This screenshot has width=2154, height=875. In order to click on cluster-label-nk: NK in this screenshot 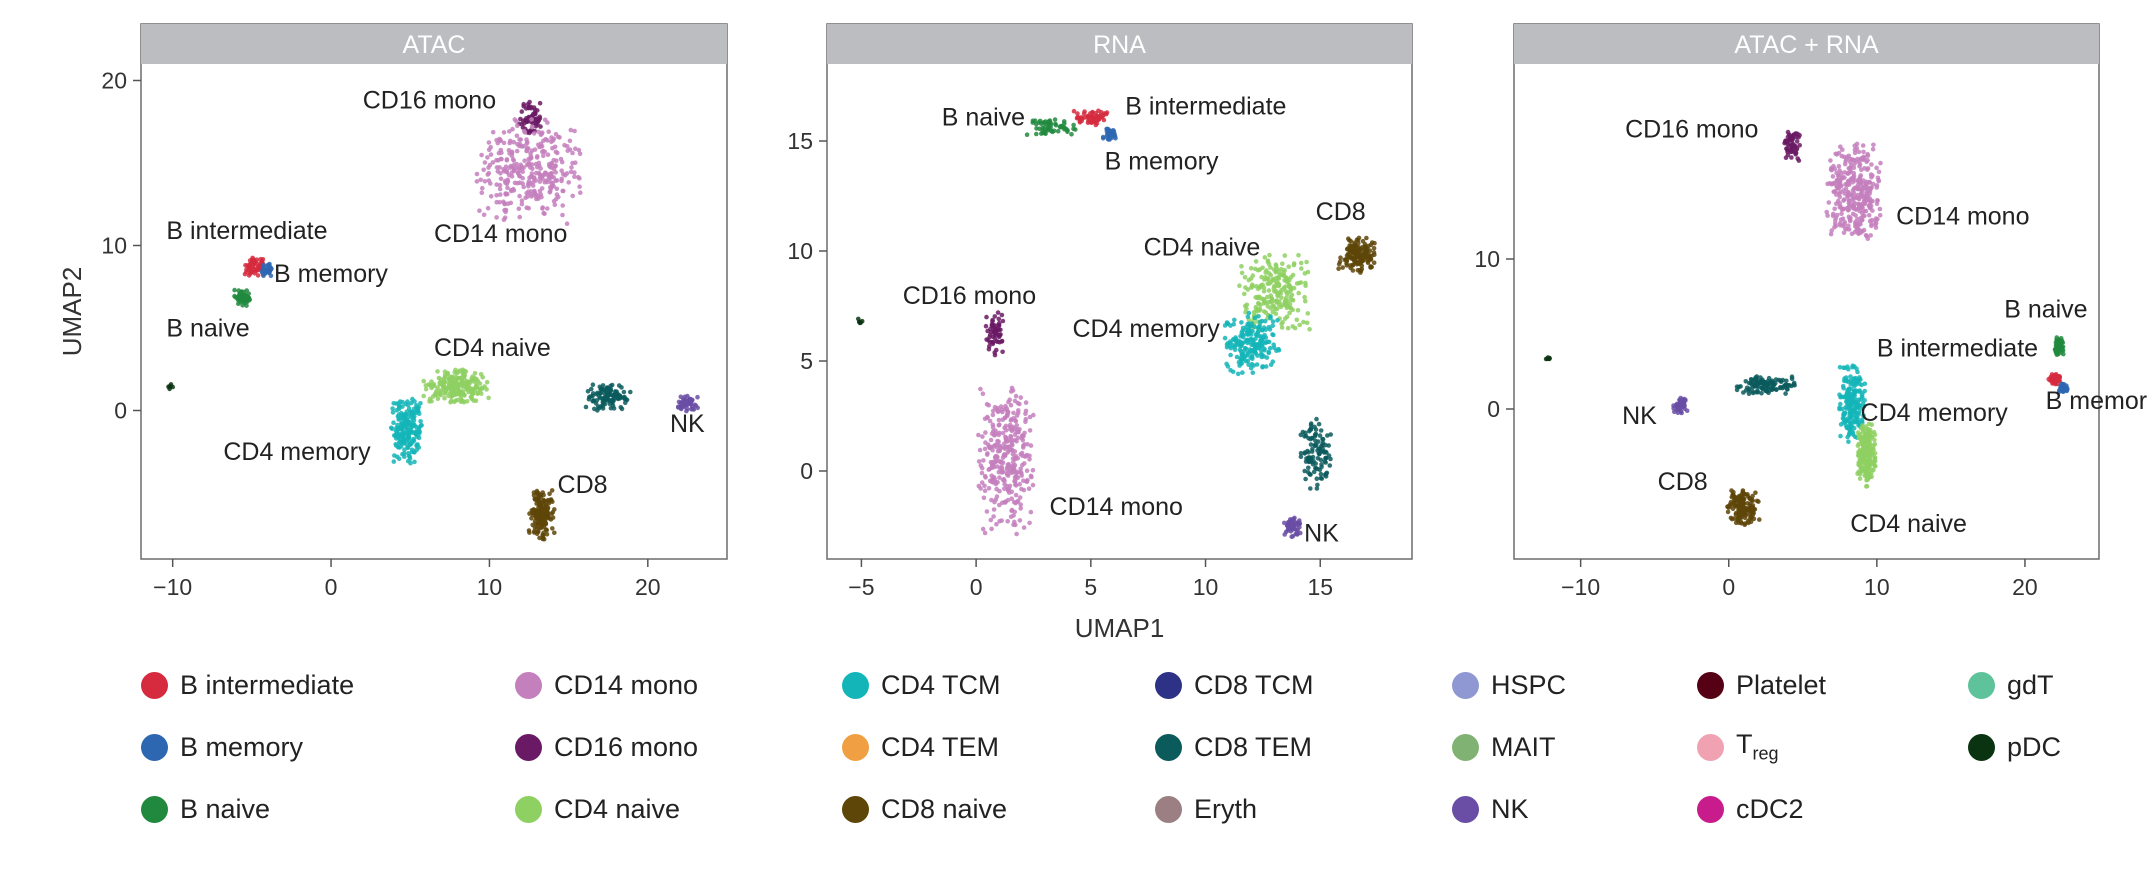, I will do `click(687, 424)`.